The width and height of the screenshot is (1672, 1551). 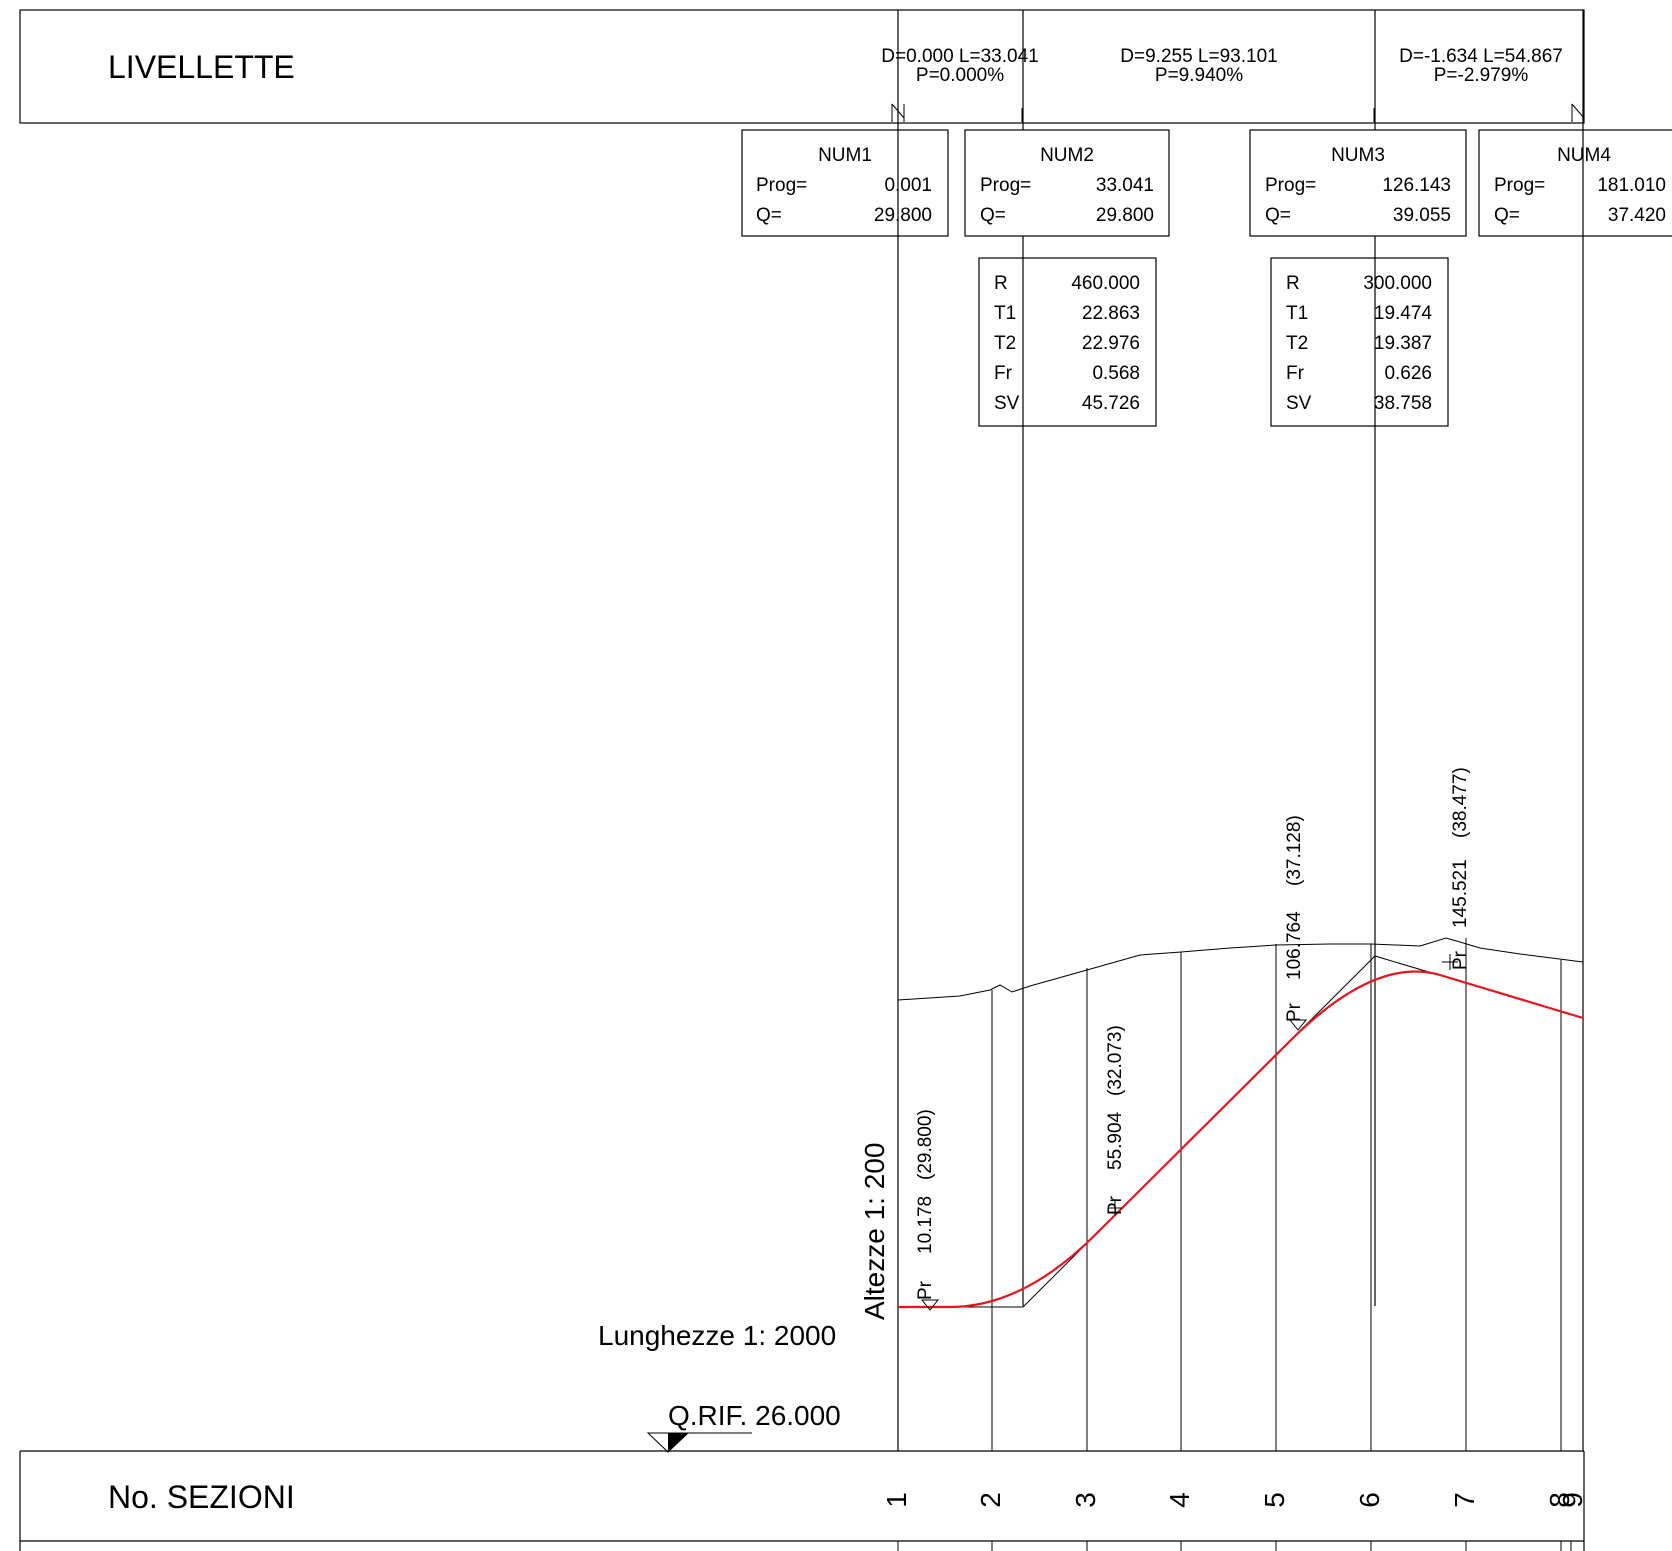 I want to click on grade-segment-1: D=0.000 L=33.041 P=0.000%, so click(x=959, y=66).